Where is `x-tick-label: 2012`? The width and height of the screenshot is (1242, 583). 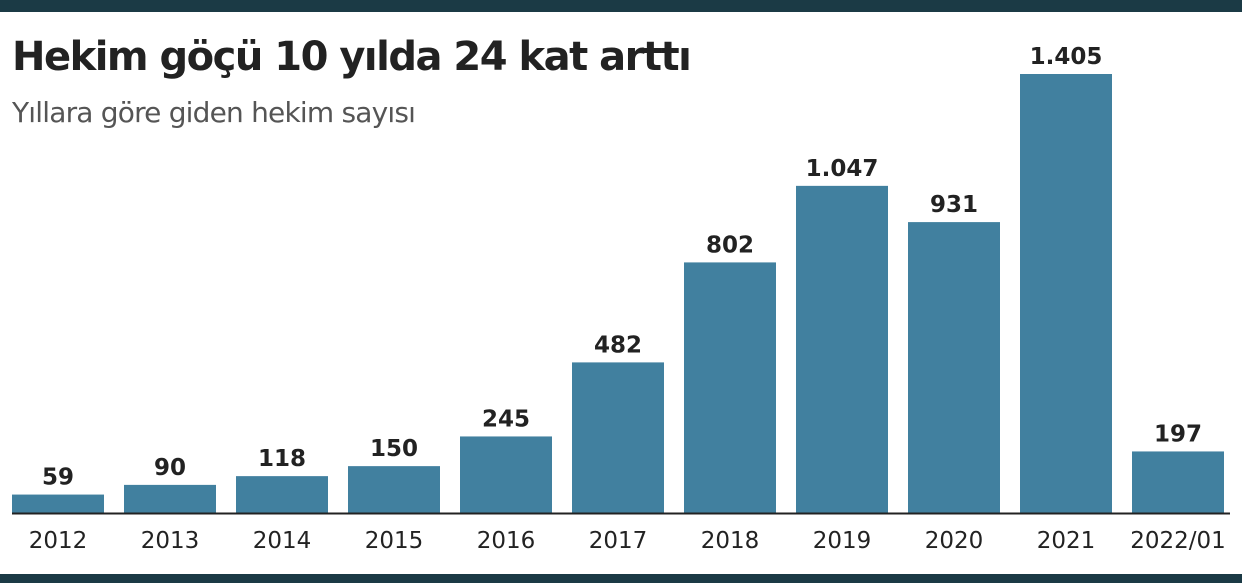 x-tick-label: 2012 is located at coordinates (58, 541).